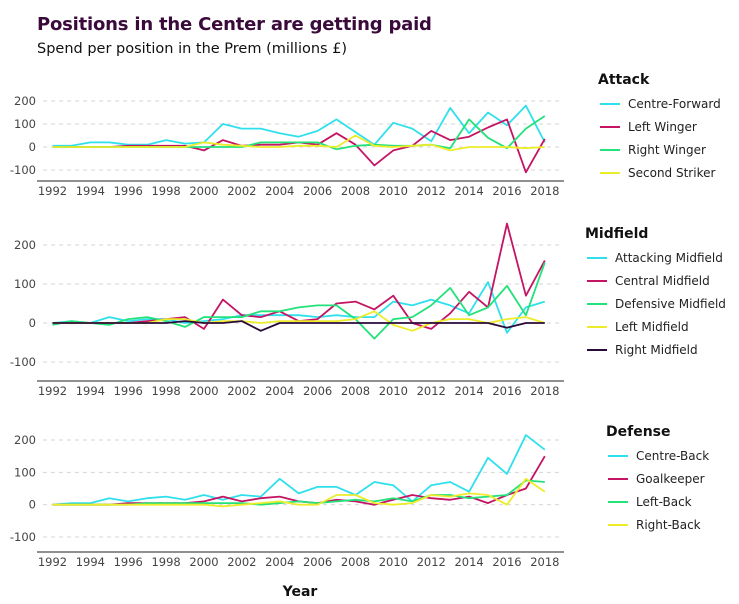 The image size is (739, 604). Describe the element at coordinates (299, 492) in the screenshot. I see `series-line-right-back` at that location.